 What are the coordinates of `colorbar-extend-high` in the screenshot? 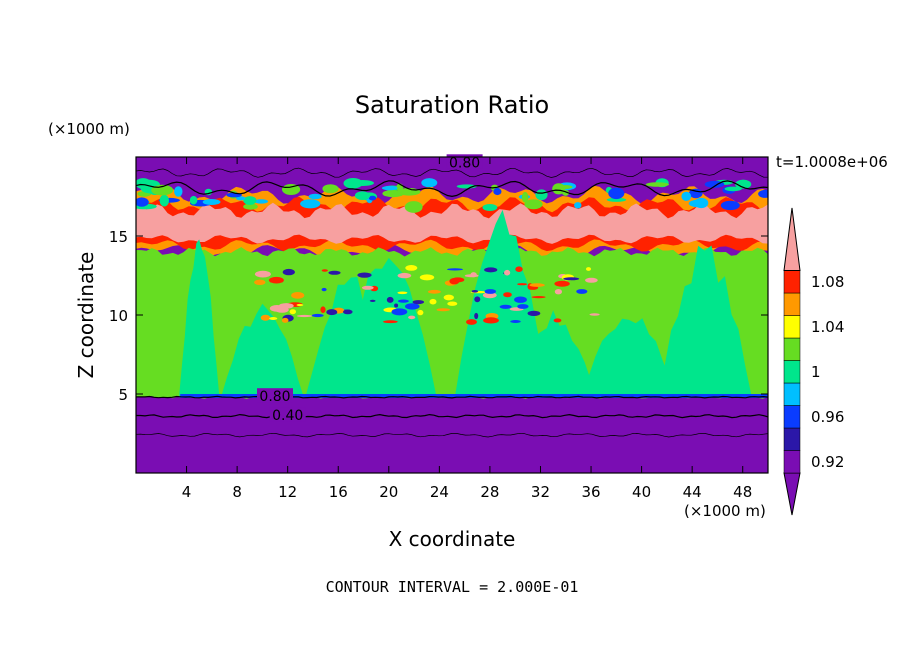 It's located at (792, 239).